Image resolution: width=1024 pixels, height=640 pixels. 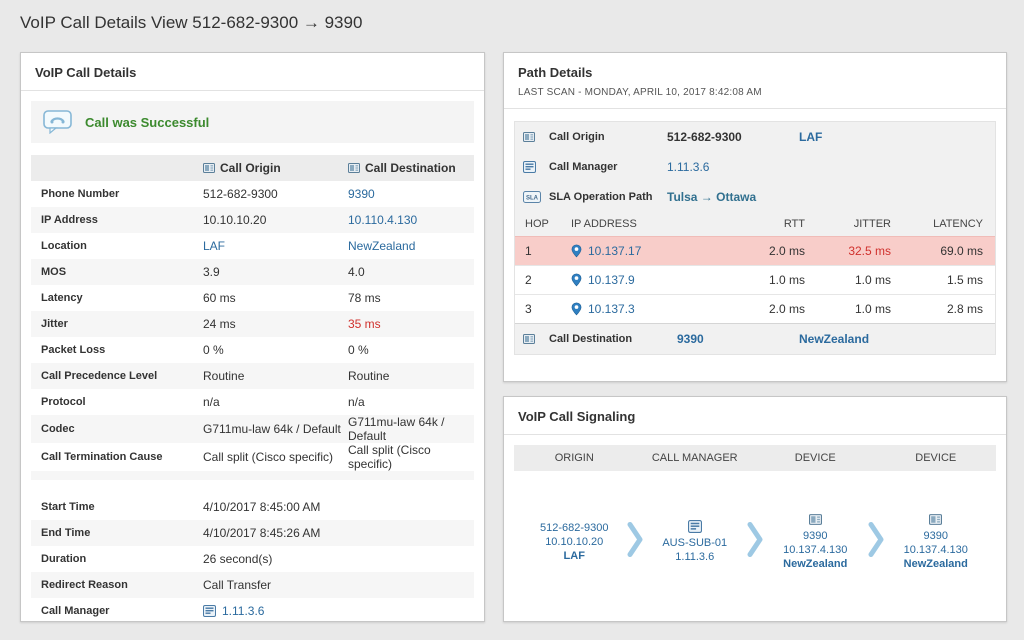 What do you see at coordinates (54, 324) in the screenshot?
I see `row-label: Jitter` at bounding box center [54, 324].